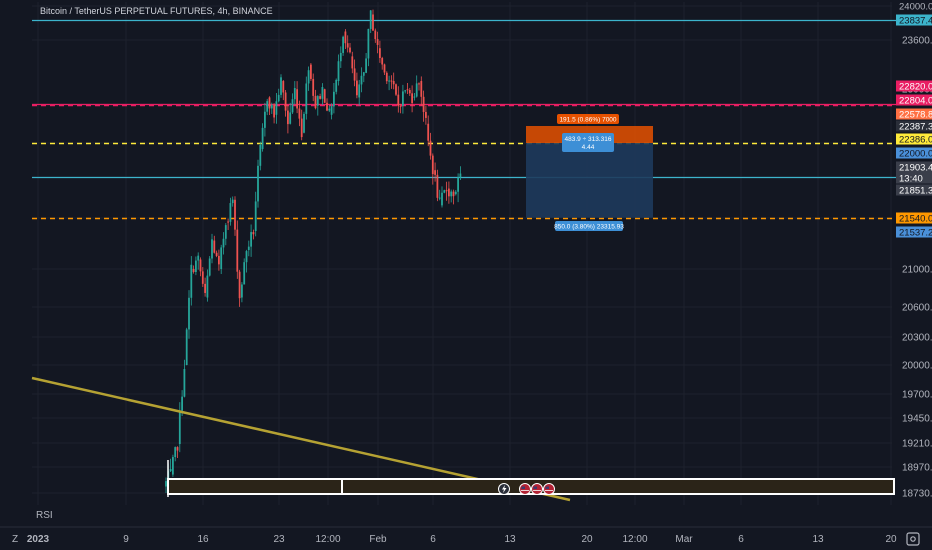 Image resolution: width=932 pixels, height=550 pixels. I want to click on lightning-icon-glyph, so click(504, 489).